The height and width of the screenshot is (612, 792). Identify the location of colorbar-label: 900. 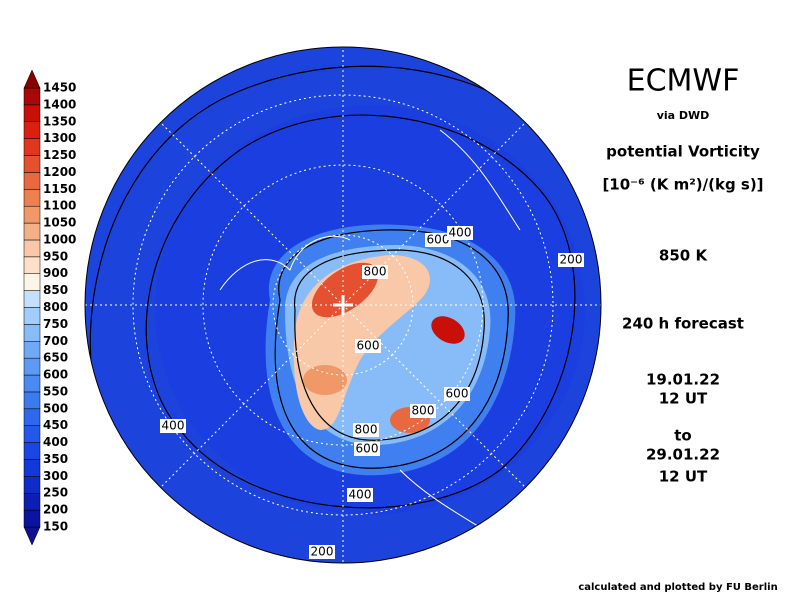
(55, 273).